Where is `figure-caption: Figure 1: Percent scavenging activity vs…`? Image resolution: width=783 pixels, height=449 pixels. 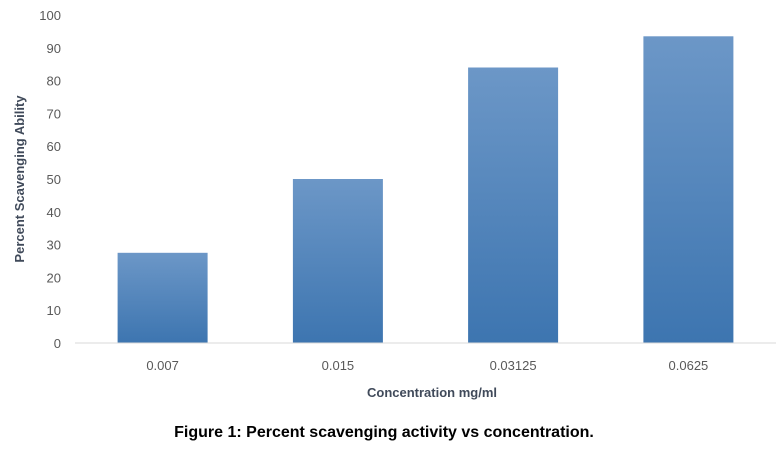 figure-caption: Figure 1: Percent scavenging activity vs… is located at coordinates (384, 432).